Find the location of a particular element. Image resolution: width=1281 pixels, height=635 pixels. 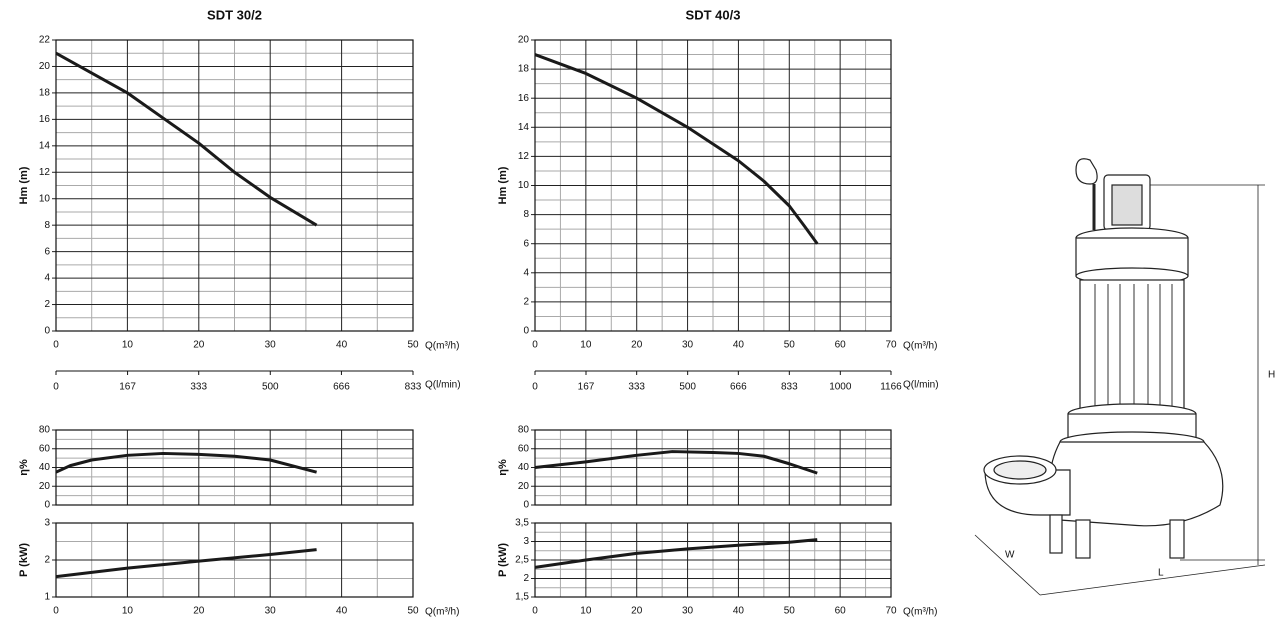

y-tick-label: 2,5 is located at coordinates (522, 560).